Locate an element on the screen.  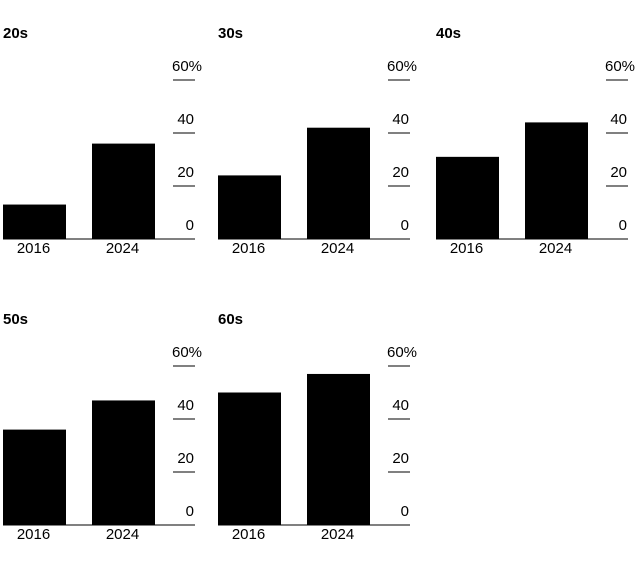
chart-panel-60s: 60s 2016 2024 0 20 40 60% is located at coordinates (317, 427).